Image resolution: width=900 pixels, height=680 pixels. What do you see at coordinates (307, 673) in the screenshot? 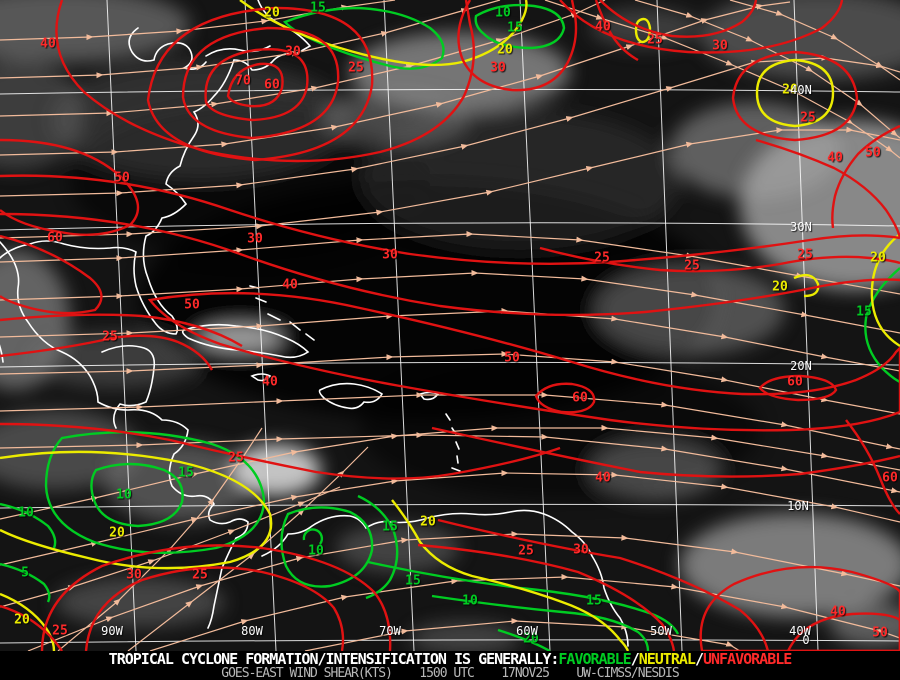
I see `product-name: GOES-EAST WIND SHEAR(KTS)` at bounding box center [307, 673].